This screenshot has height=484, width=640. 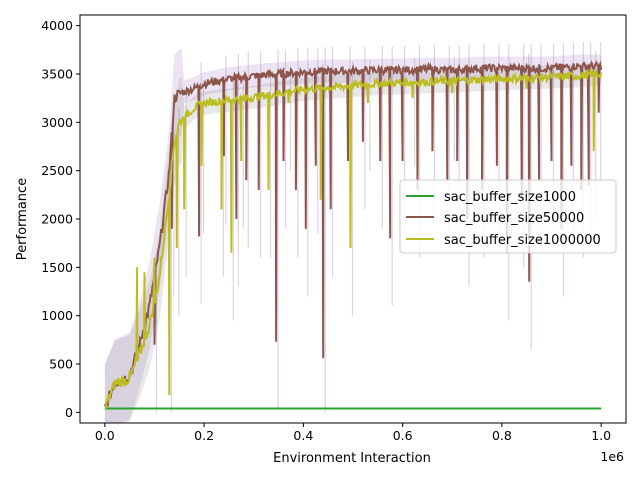 I want to click on y-tick-label: 2500, so click(x=57, y=170).